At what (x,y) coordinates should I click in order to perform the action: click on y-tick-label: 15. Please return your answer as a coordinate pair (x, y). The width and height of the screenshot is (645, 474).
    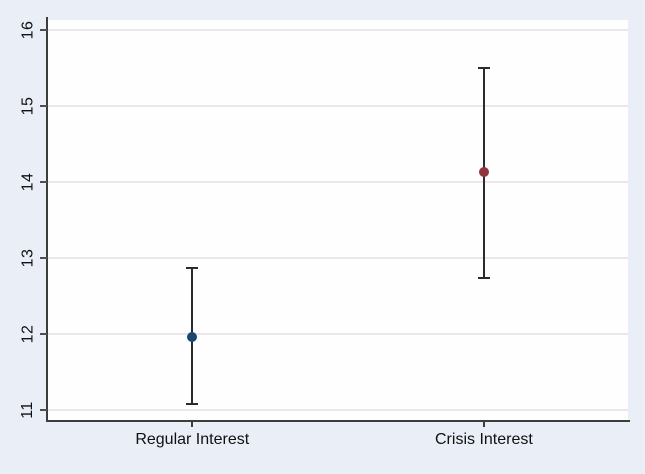
    Looking at the image, I should click on (28, 106).